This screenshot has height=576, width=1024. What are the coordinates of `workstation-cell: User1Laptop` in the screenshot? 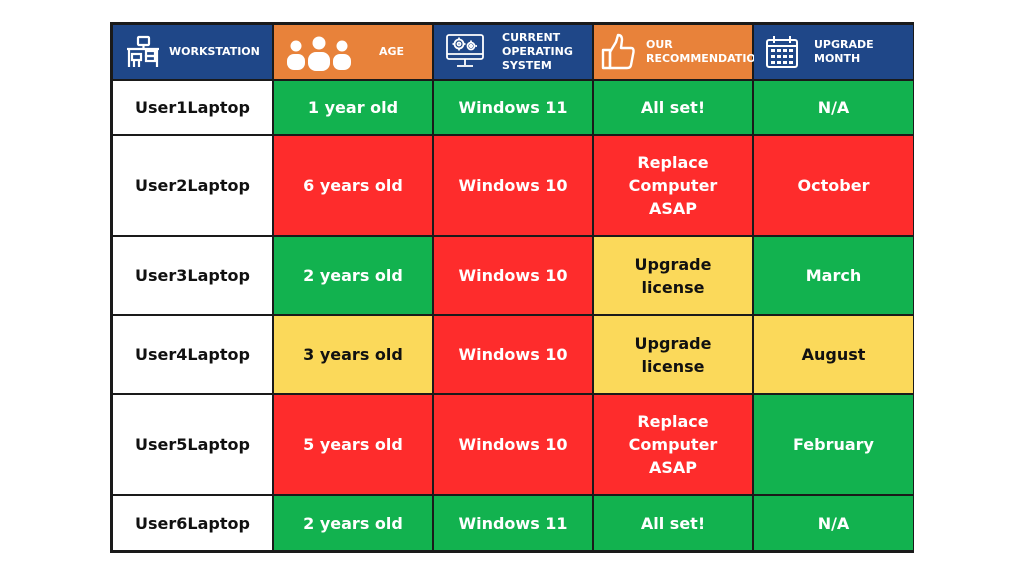 It's located at (192, 107).